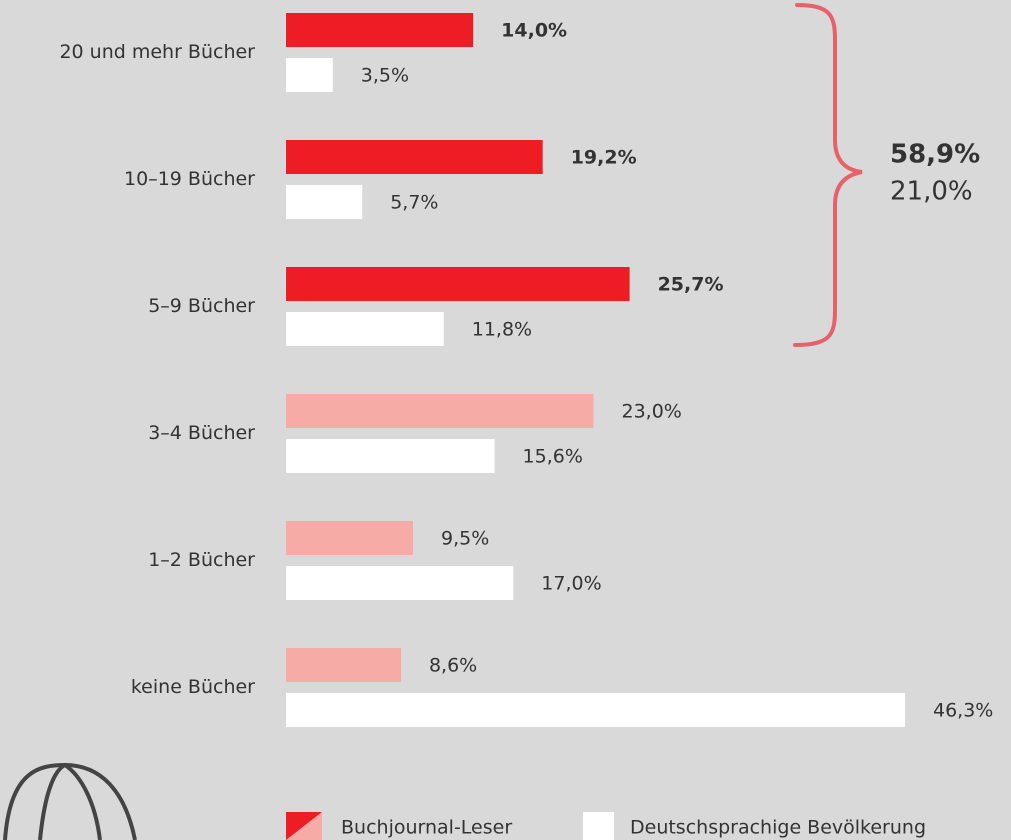 This screenshot has height=840, width=1011. I want to click on legend-label: Buchjournal-Leser, so click(426, 828).